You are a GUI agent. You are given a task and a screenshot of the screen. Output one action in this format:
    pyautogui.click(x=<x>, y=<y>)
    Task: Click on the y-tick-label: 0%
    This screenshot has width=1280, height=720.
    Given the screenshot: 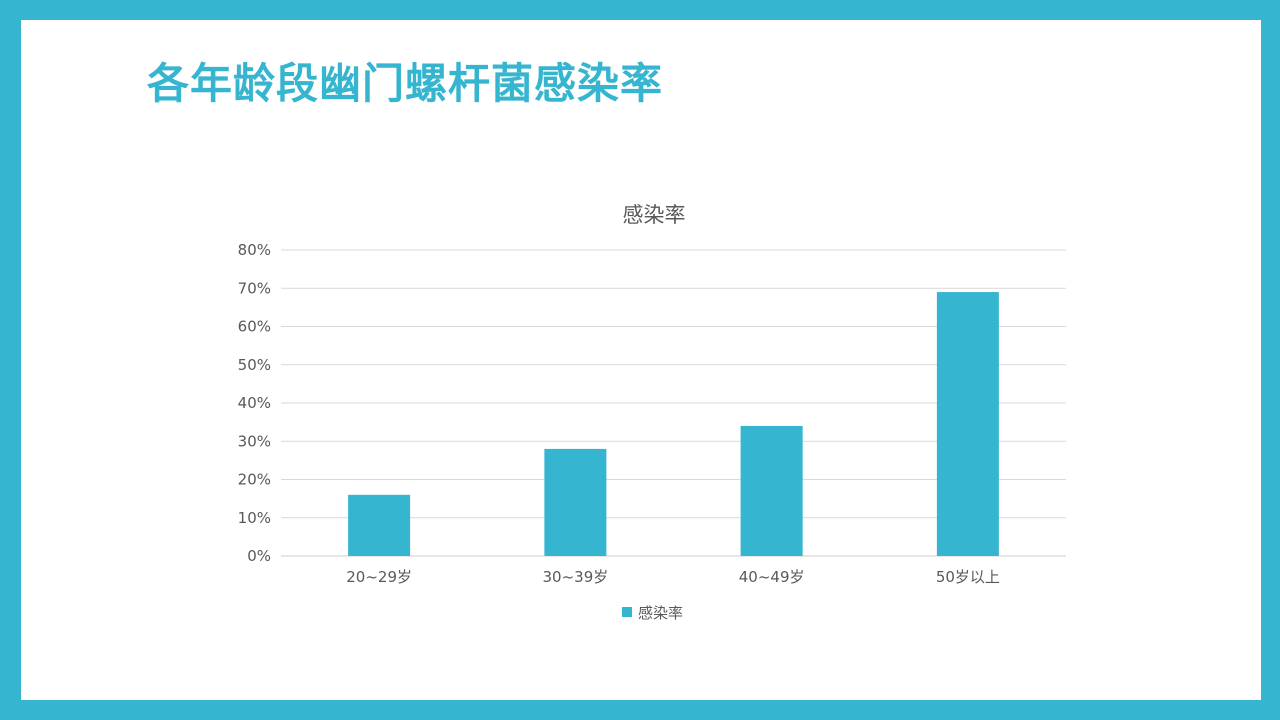 What is the action you would take?
    pyautogui.click(x=259, y=556)
    